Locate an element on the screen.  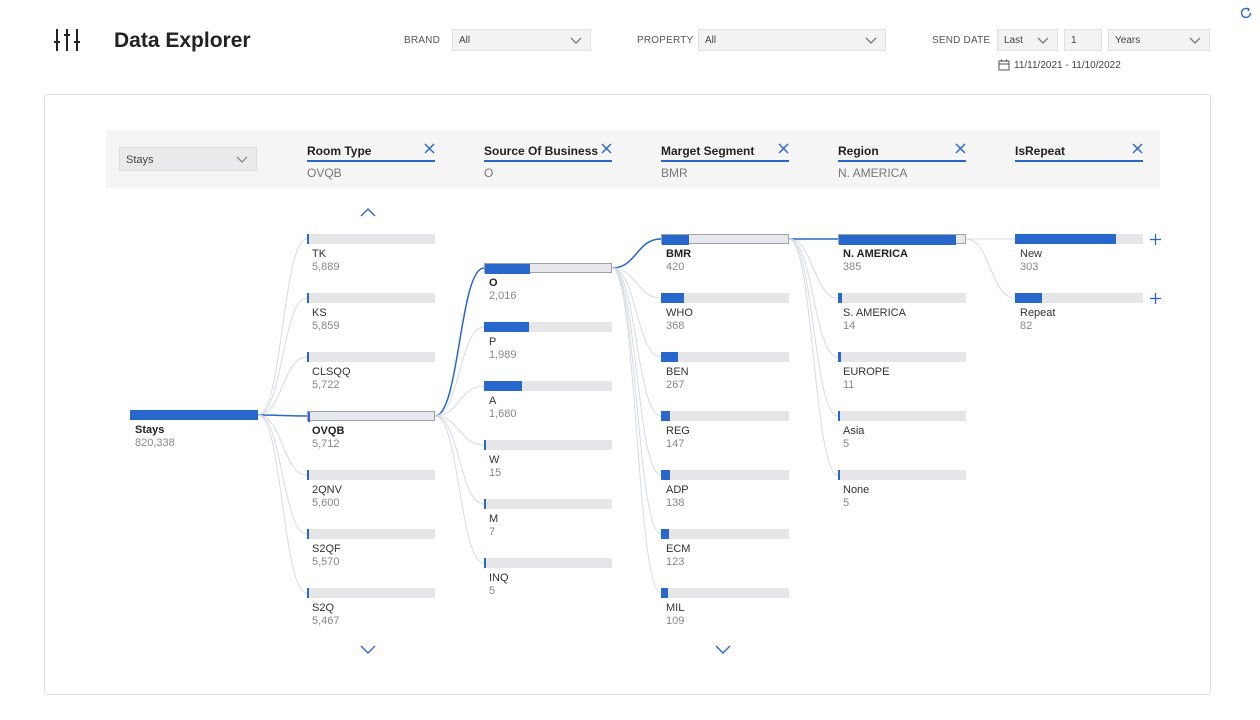
node-value: 368 is located at coordinates (675, 326).